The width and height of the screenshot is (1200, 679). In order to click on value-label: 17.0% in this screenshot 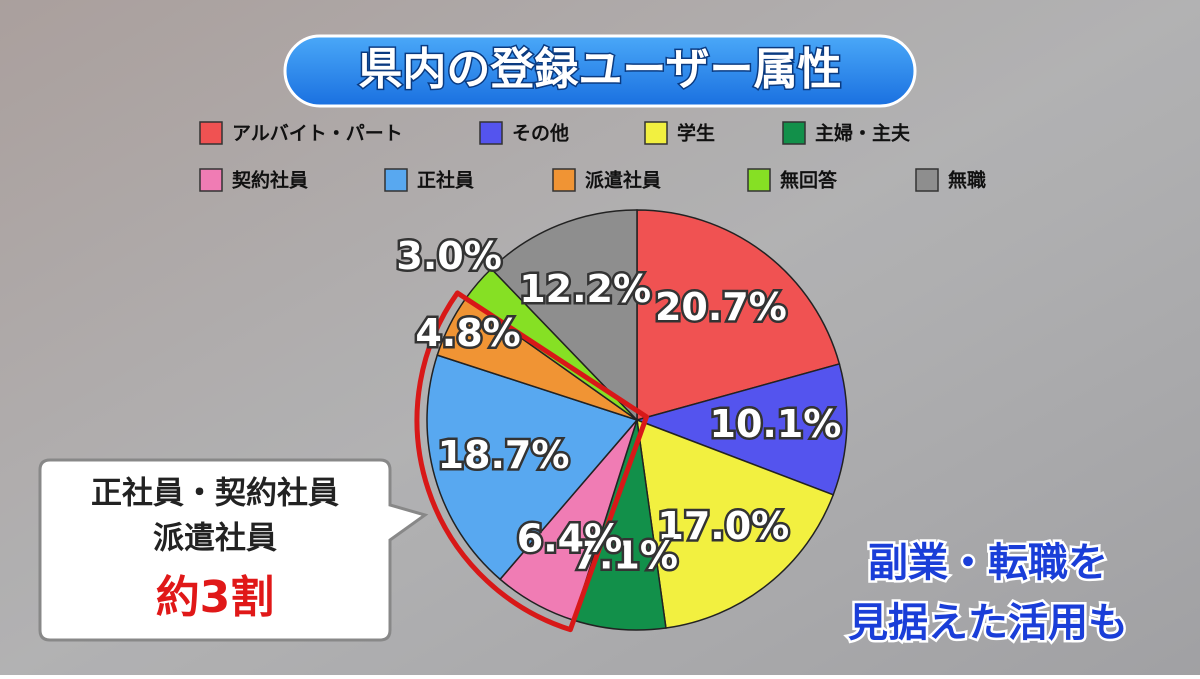, I will do `click(723, 526)`.